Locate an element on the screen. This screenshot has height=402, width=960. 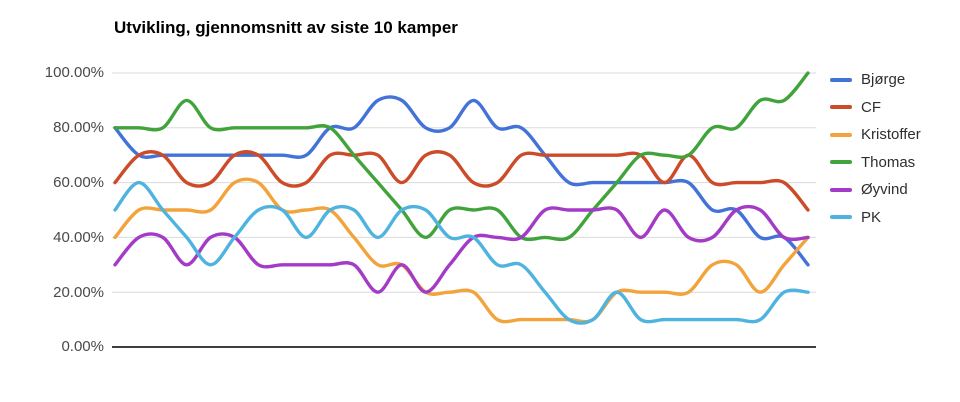
legend-swatch-thomas is located at coordinates (841, 162).